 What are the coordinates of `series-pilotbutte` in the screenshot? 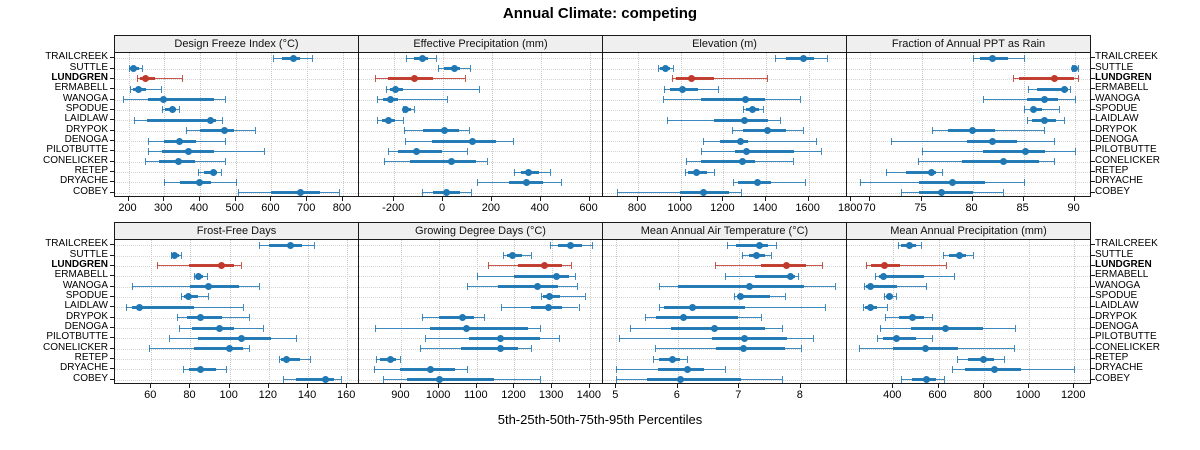 It's located at (236, 124).